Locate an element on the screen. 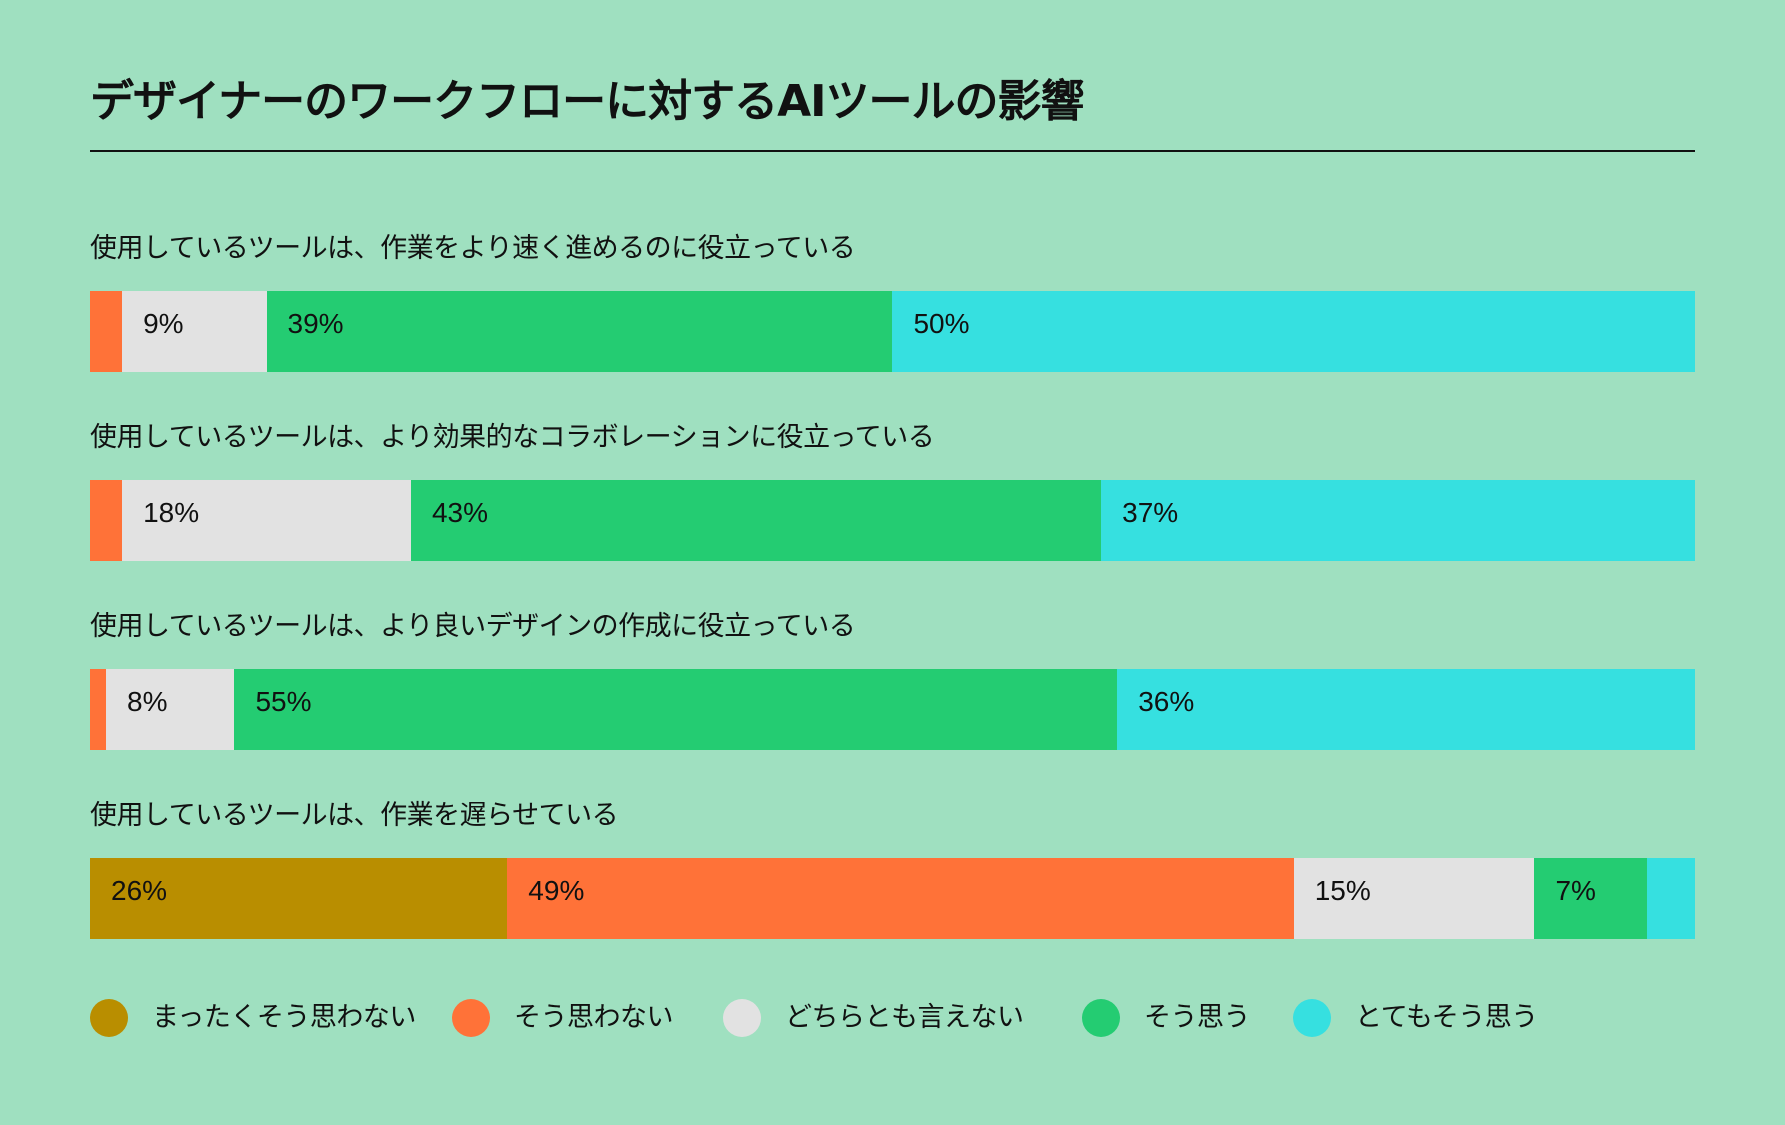 The image size is (1785, 1125). question-label: 使用しているツールは、より効果的なコラボレーションに役立っている is located at coordinates (512, 437).